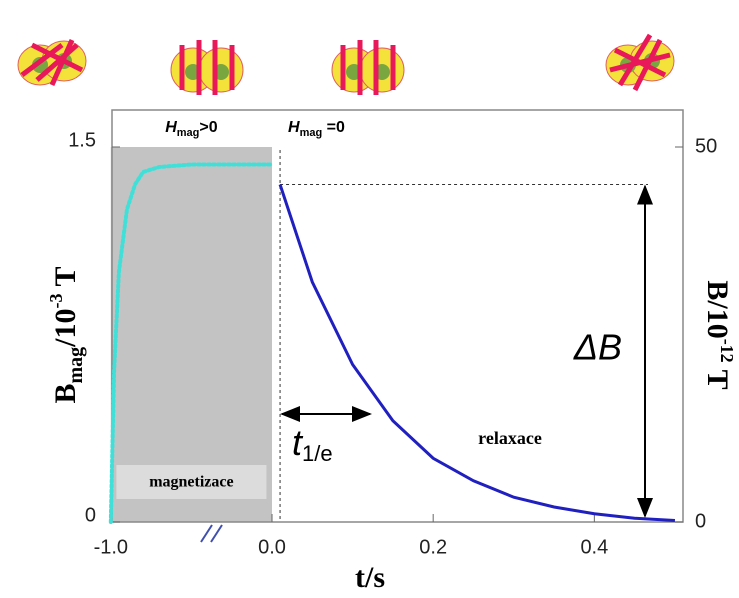 Image resolution: width=739 pixels, height=598 pixels. I want to click on region-header: Hmag>0, so click(191, 129).